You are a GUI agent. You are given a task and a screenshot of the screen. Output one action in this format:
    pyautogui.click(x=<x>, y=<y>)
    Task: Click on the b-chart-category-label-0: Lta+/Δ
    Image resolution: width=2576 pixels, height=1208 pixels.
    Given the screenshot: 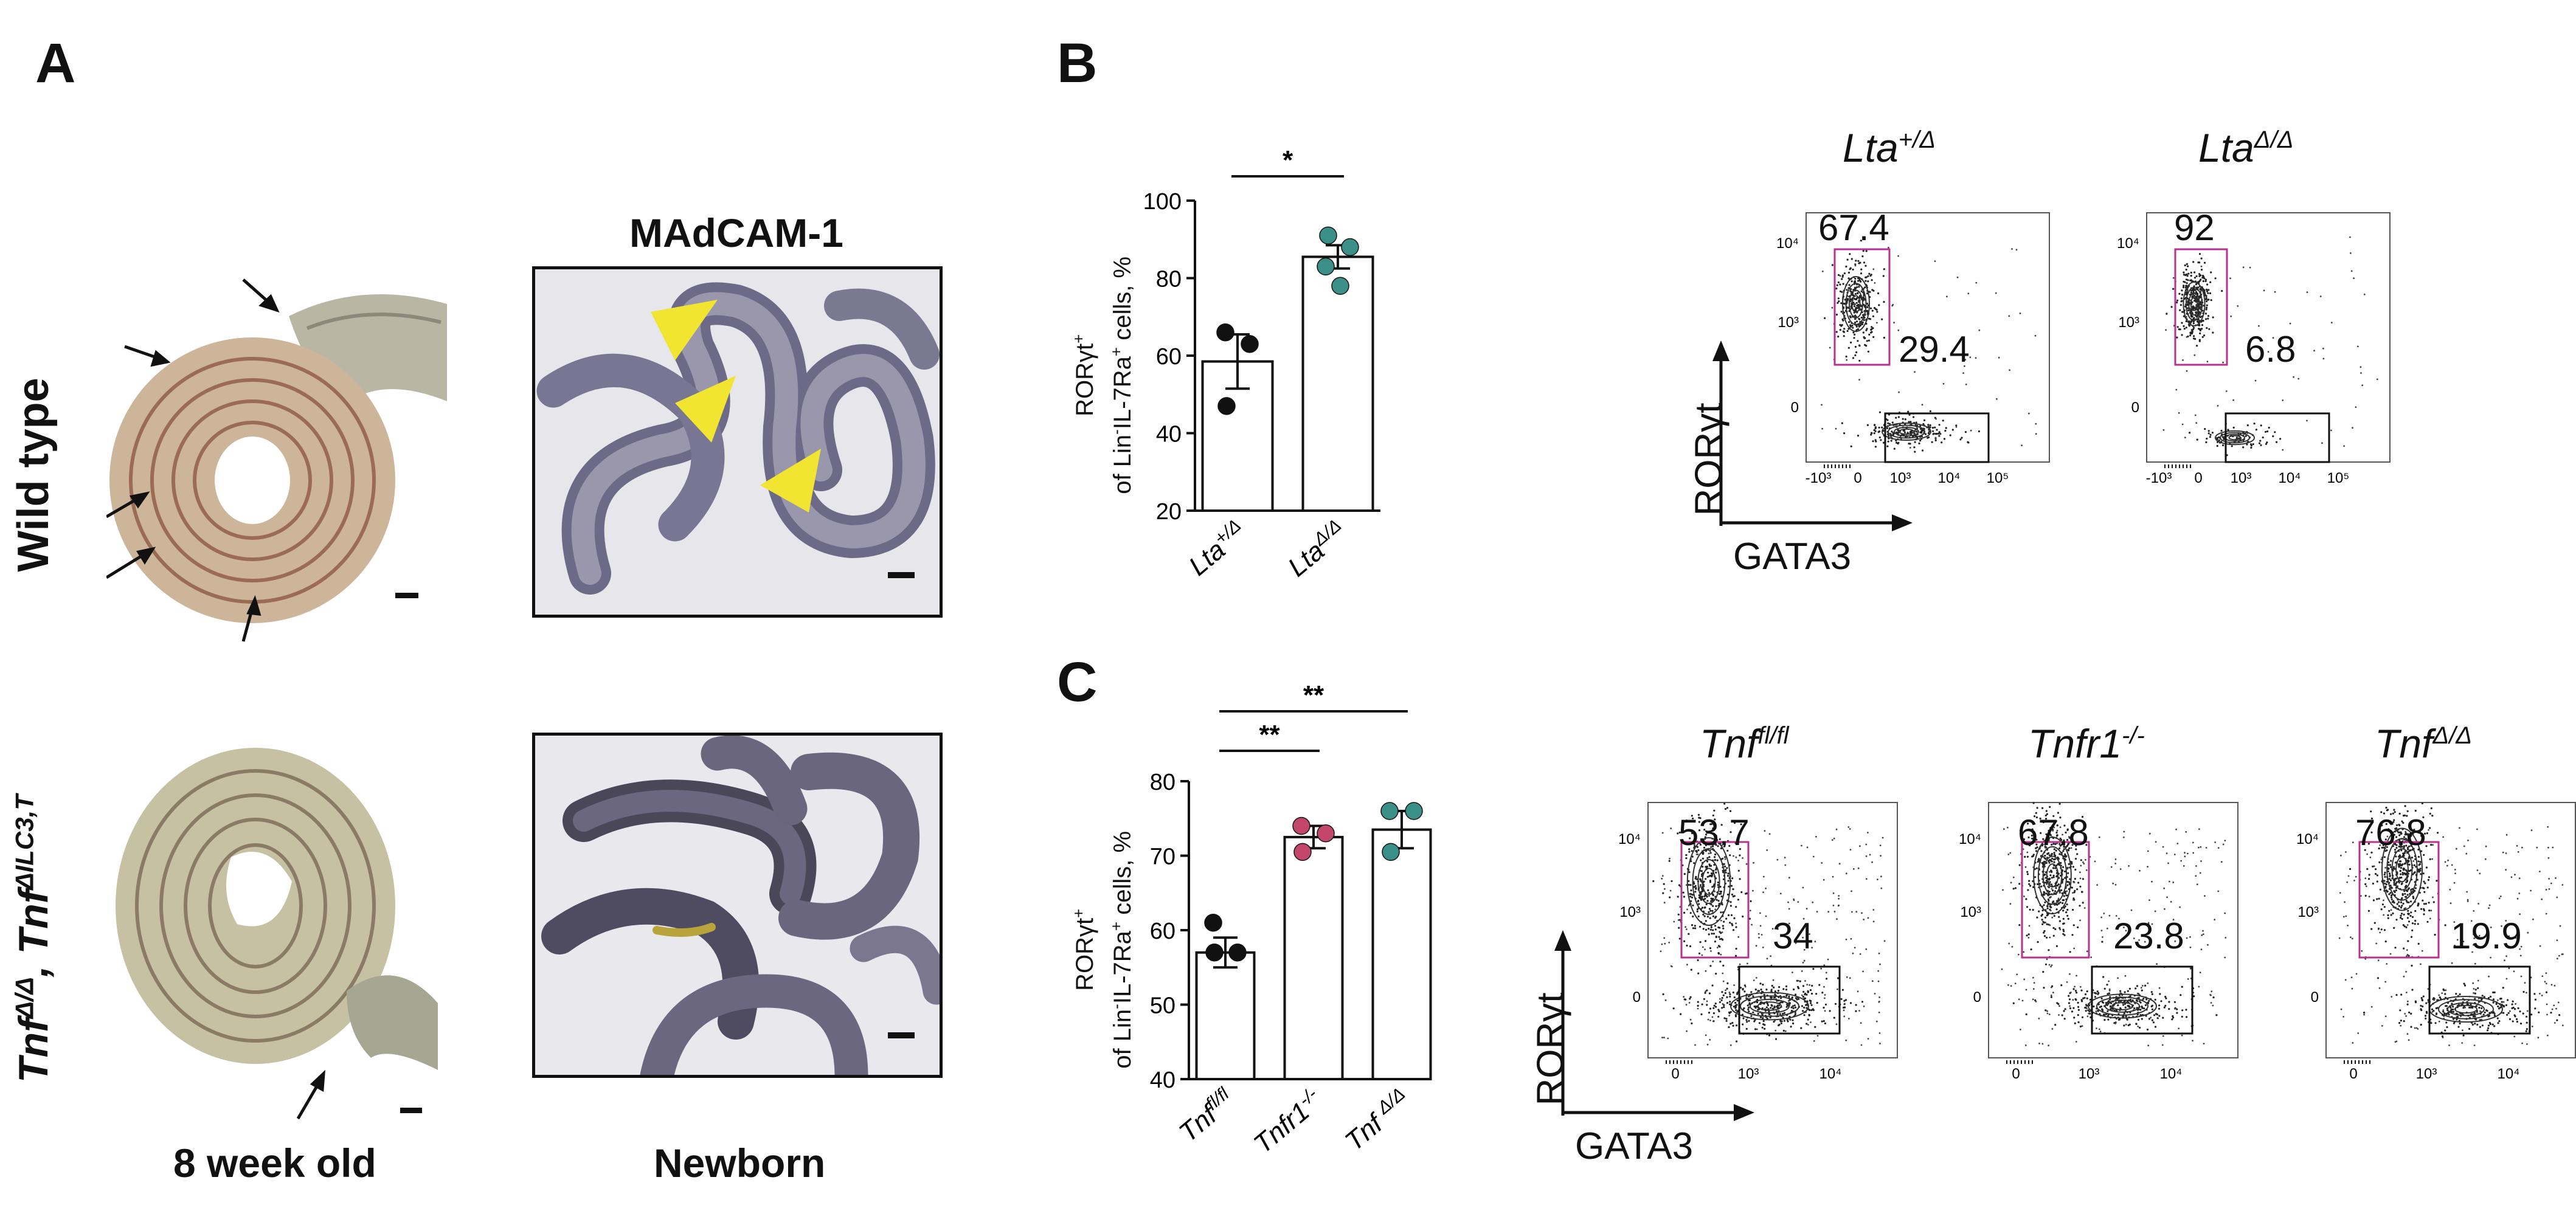 What is the action you would take?
    pyautogui.click(x=1217, y=549)
    